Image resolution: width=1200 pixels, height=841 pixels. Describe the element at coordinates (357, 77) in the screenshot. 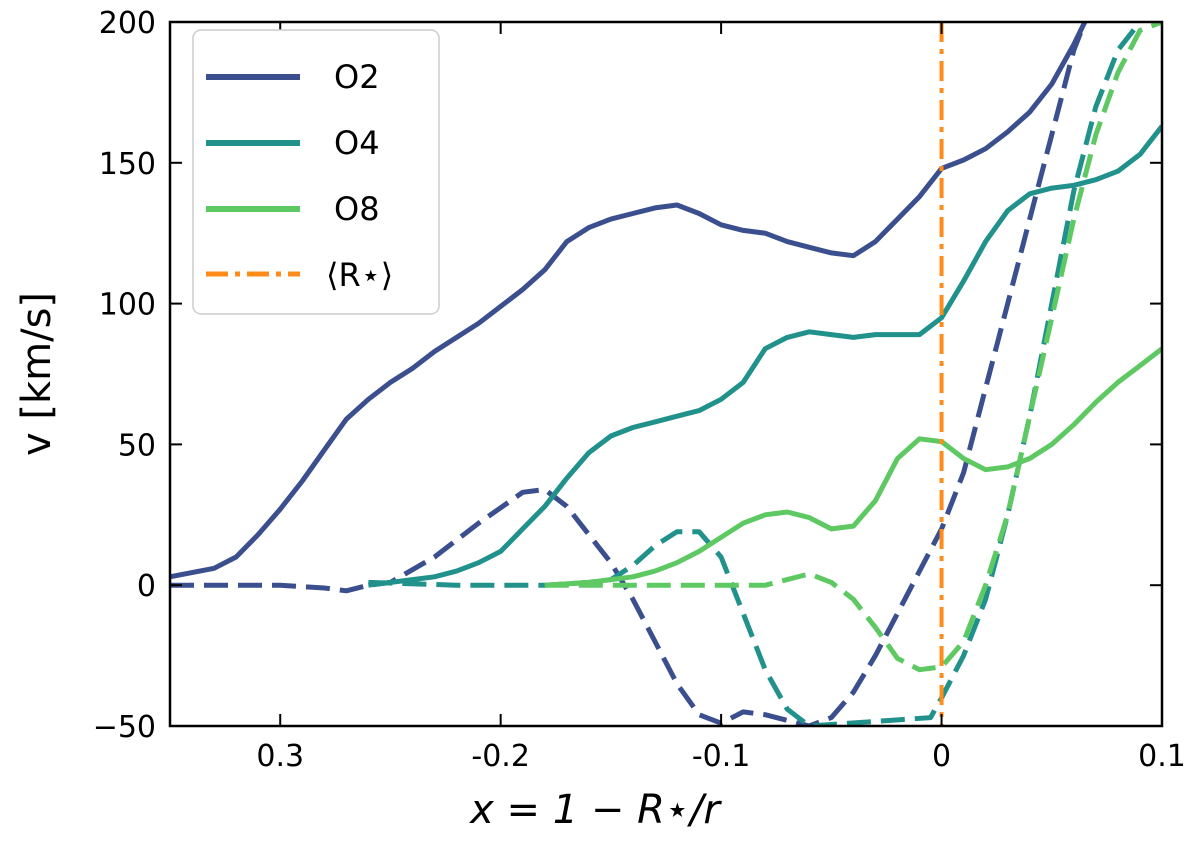

I see `legend-label-o2: O2` at that location.